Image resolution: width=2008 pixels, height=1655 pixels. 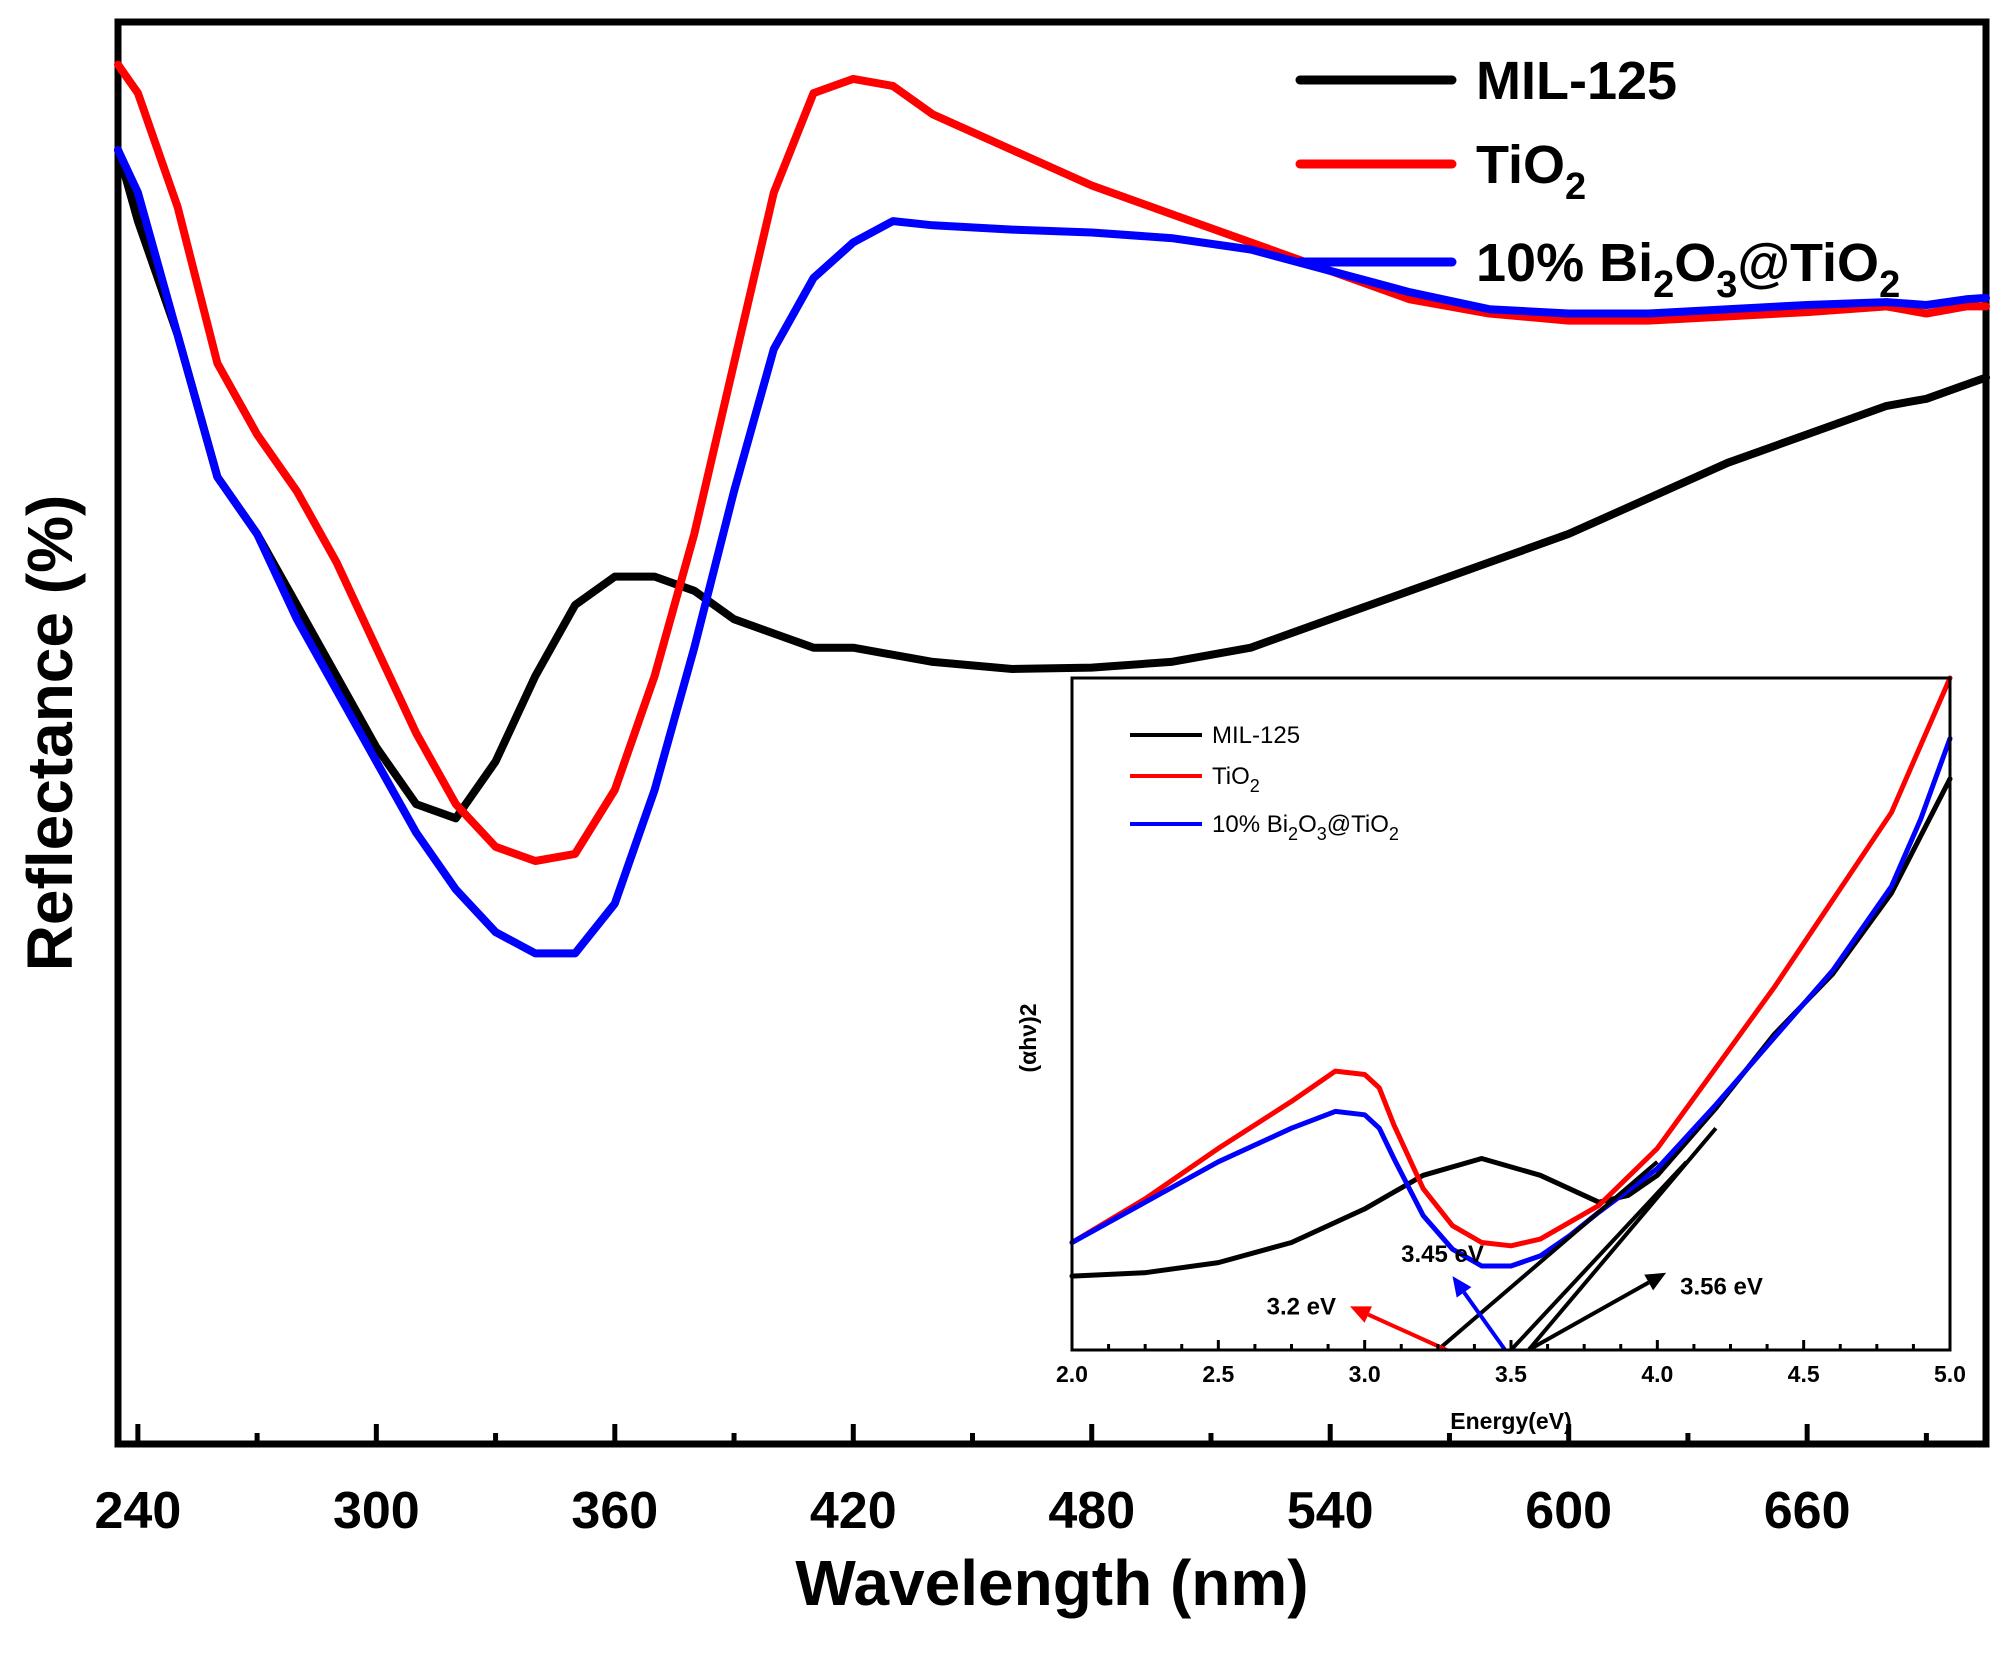 I want to click on inset-legend-label-bi2o3-tio2: 10% Bi2O3@TiO2, so click(x=1305, y=827).